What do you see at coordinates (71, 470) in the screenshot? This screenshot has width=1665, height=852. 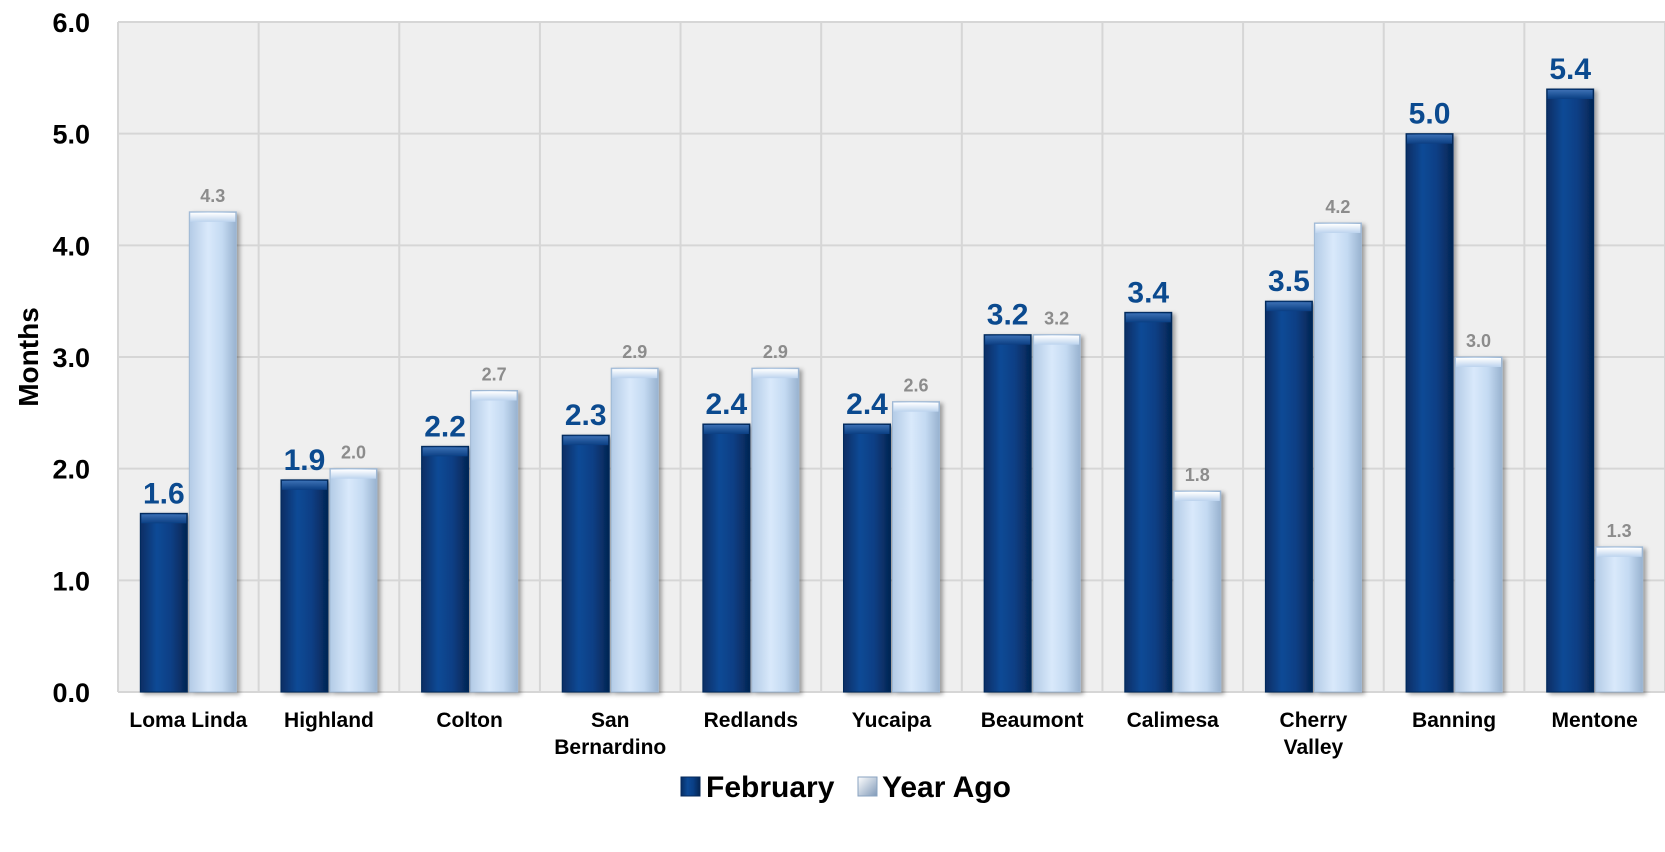 I see `y-tick-label: 2.0` at bounding box center [71, 470].